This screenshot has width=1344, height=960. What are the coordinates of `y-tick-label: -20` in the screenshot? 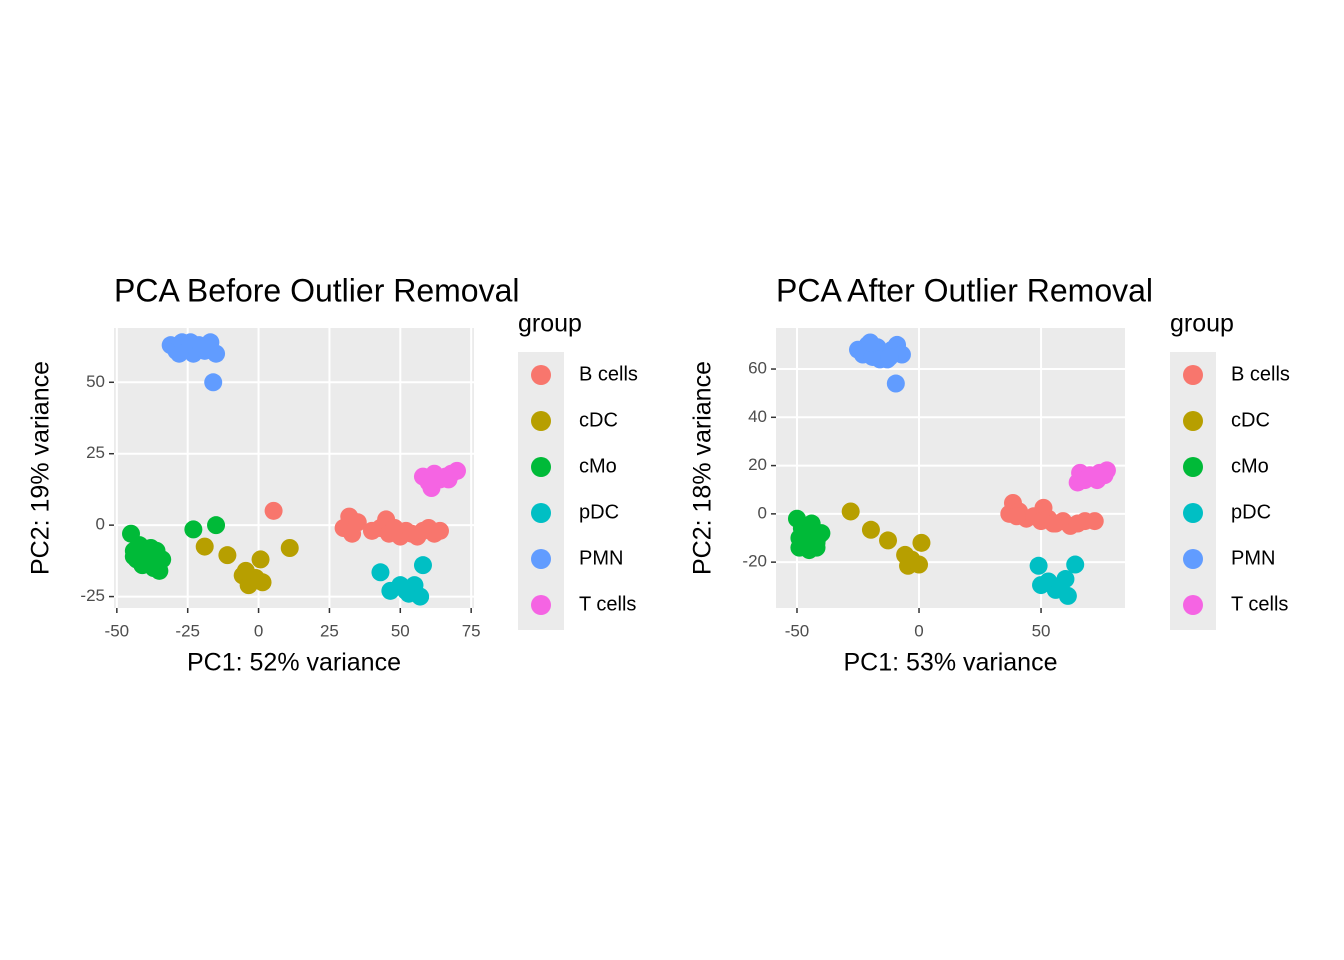 It's located at (754, 561).